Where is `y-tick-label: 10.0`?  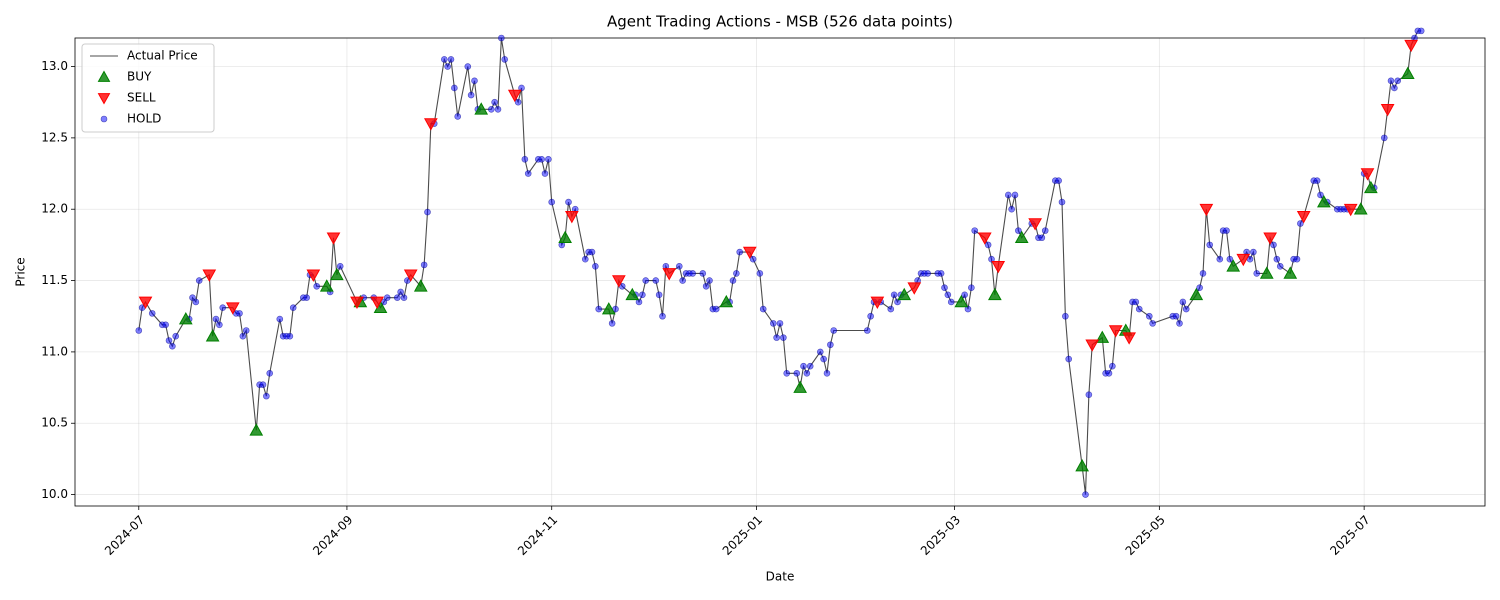
y-tick-label: 10.0 is located at coordinates (54, 494).